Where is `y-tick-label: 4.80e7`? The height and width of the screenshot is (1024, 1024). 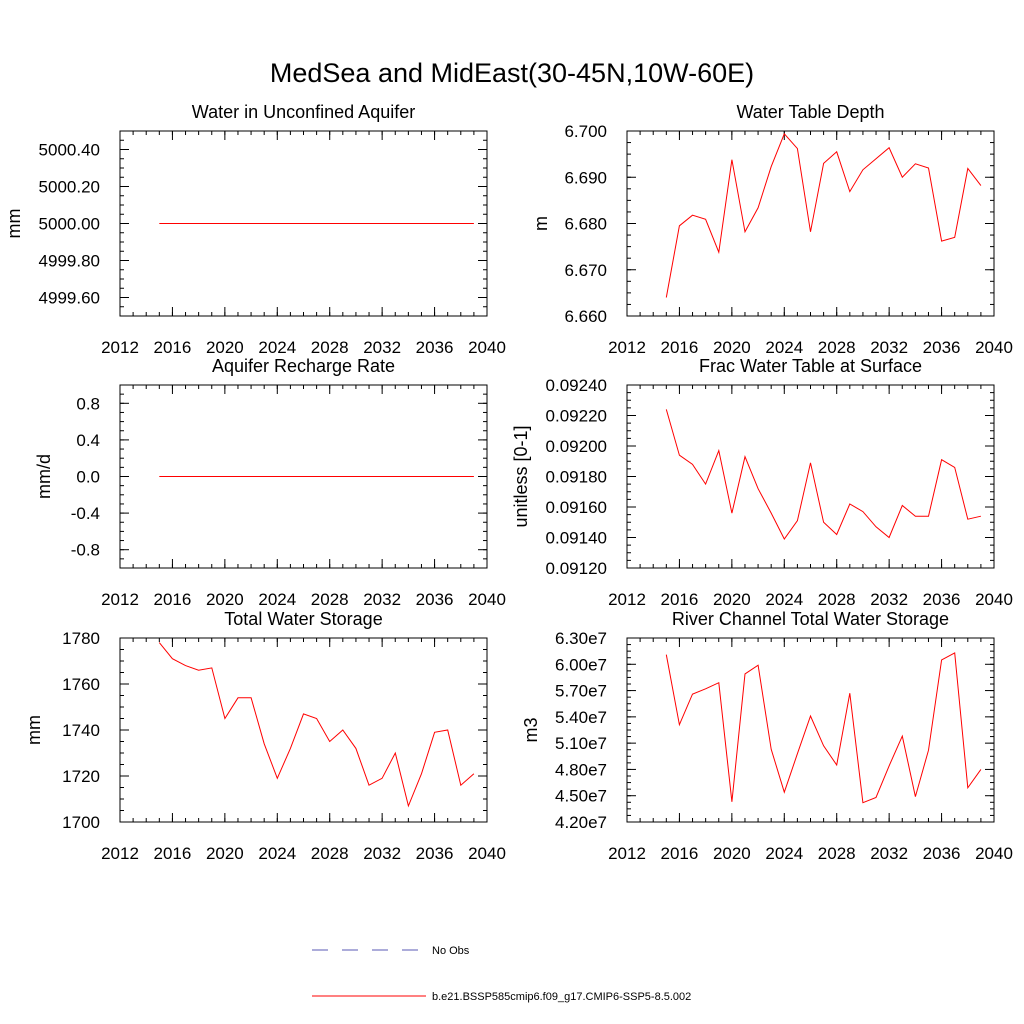
y-tick-label: 4.80e7 is located at coordinates (581, 769).